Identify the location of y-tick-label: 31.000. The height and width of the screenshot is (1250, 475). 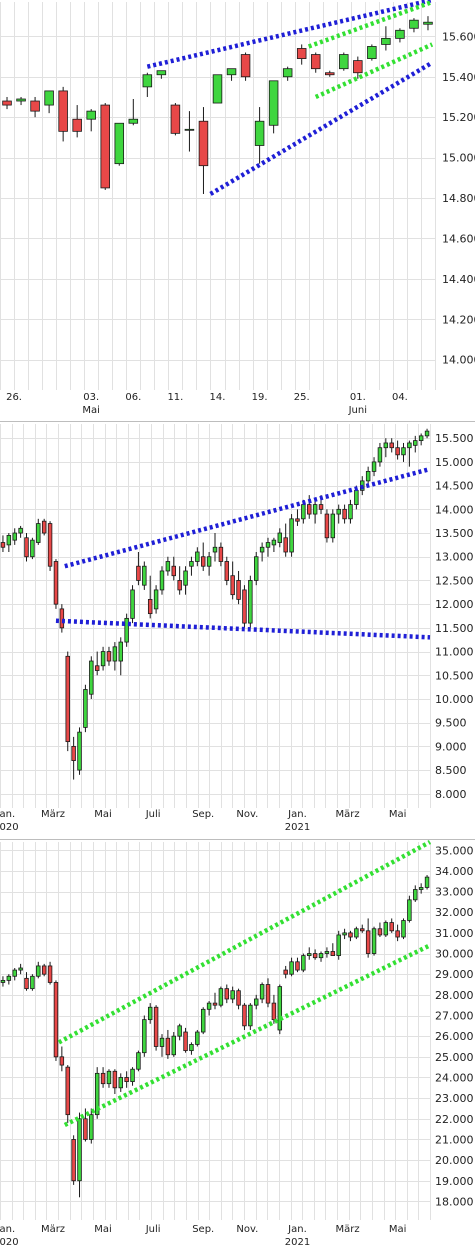
(454, 933).